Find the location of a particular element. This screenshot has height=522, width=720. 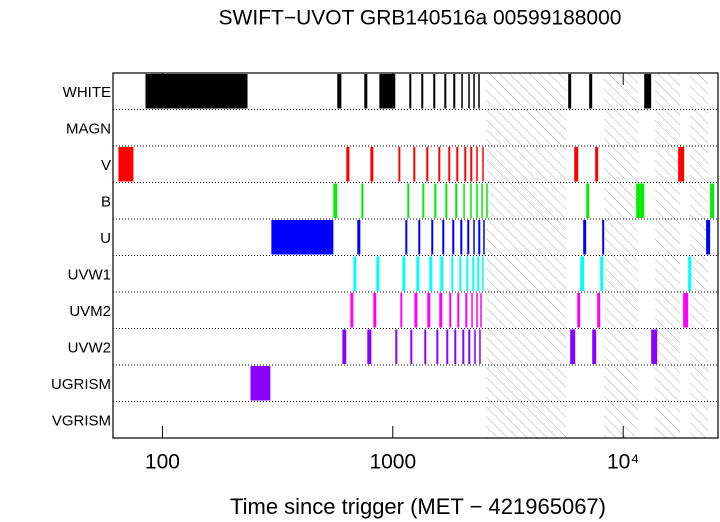

x-tick-label: 100 is located at coordinates (162, 462).